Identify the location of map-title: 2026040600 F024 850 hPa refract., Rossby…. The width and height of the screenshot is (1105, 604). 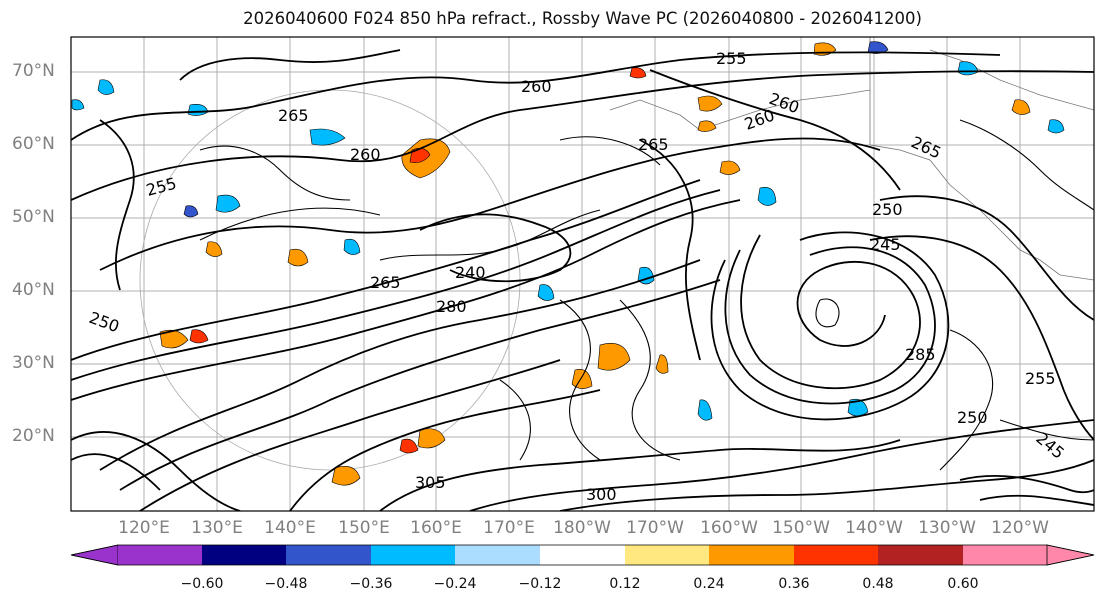
(582, 18).